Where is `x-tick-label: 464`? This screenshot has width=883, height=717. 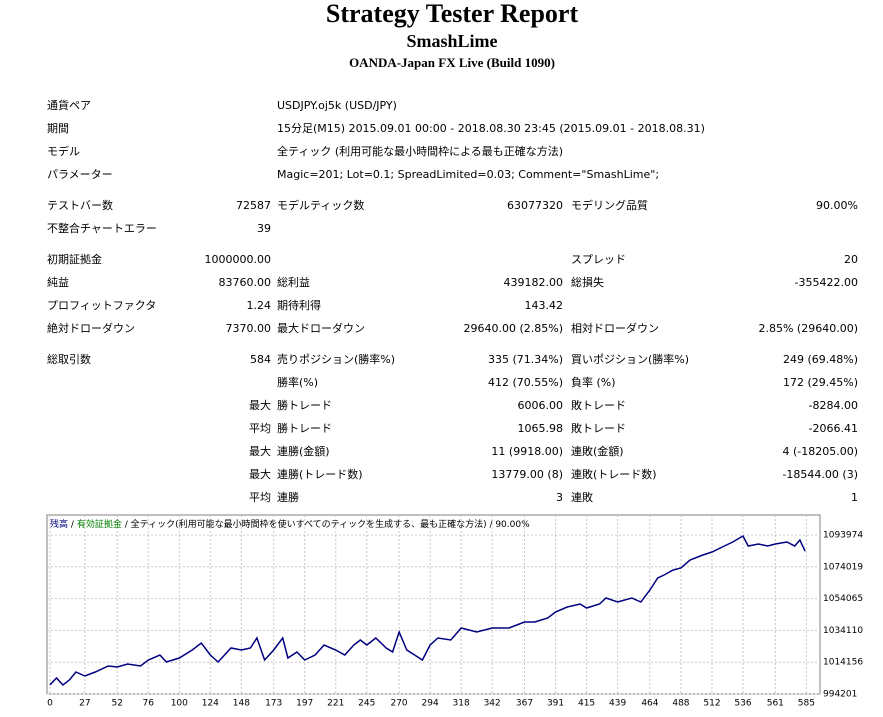
x-tick-label: 464 is located at coordinates (649, 704).